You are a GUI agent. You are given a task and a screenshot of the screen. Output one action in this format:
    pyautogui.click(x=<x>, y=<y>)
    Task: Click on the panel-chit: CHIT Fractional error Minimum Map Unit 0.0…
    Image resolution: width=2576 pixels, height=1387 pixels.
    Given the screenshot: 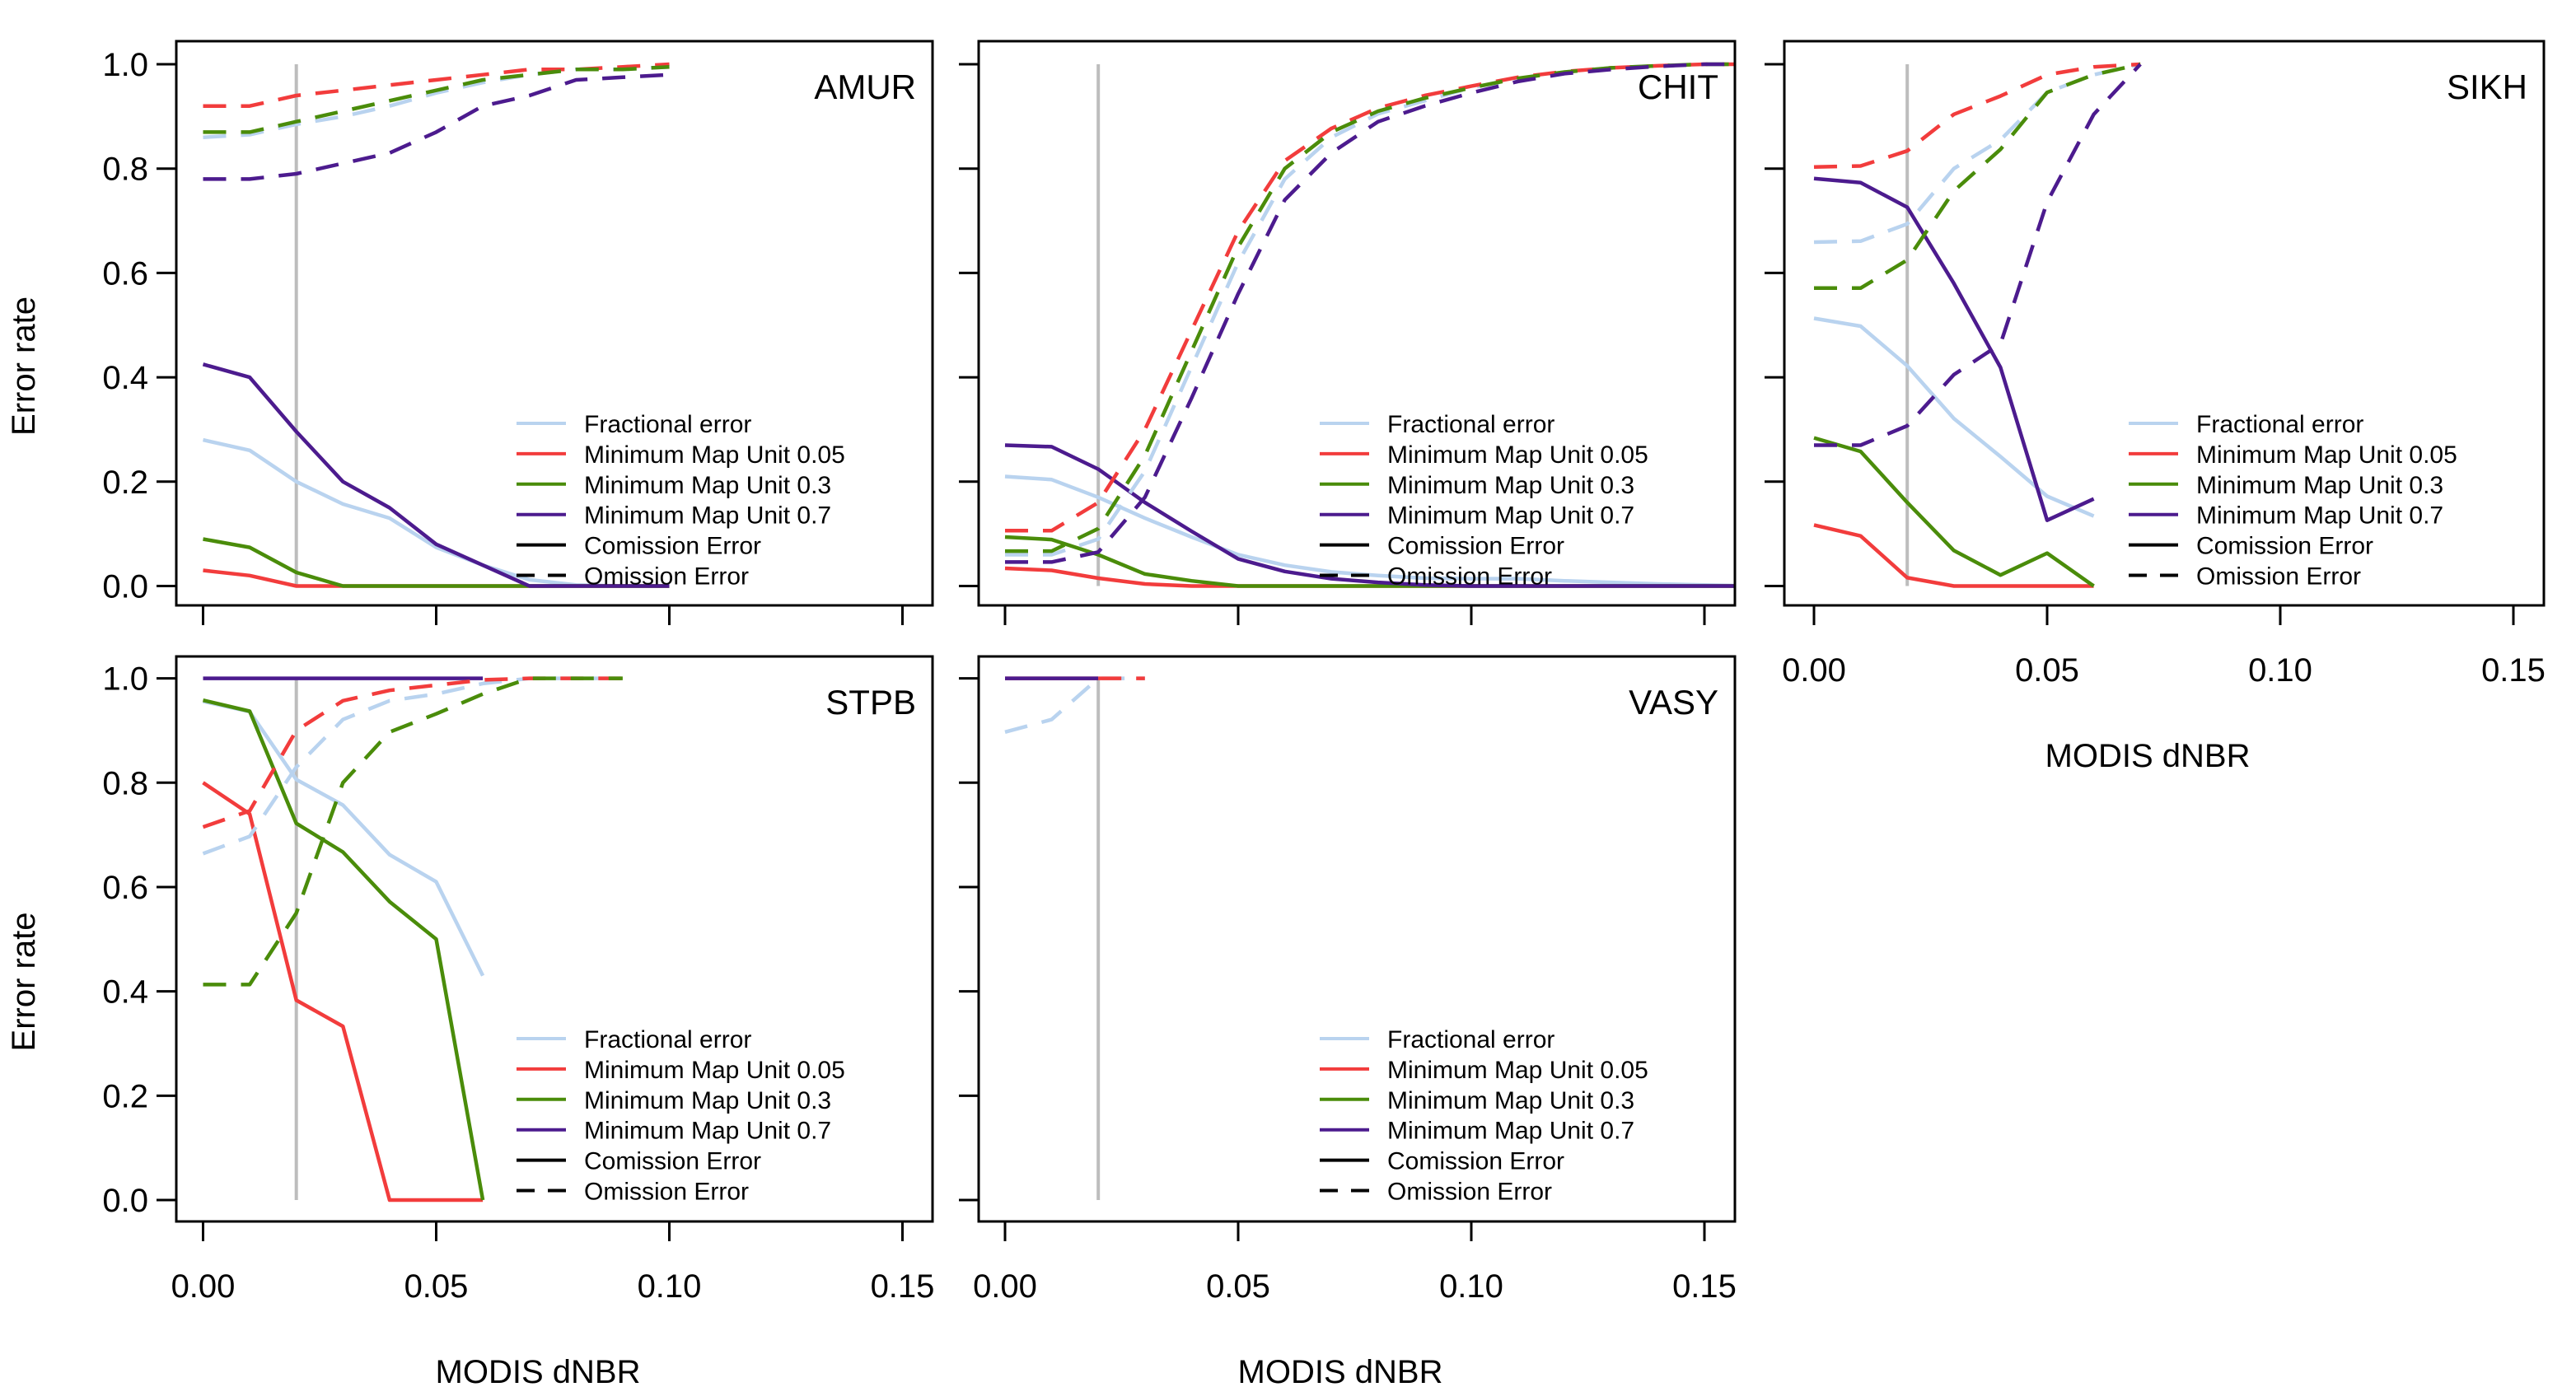 What is the action you would take?
    pyautogui.click(x=1348, y=332)
    